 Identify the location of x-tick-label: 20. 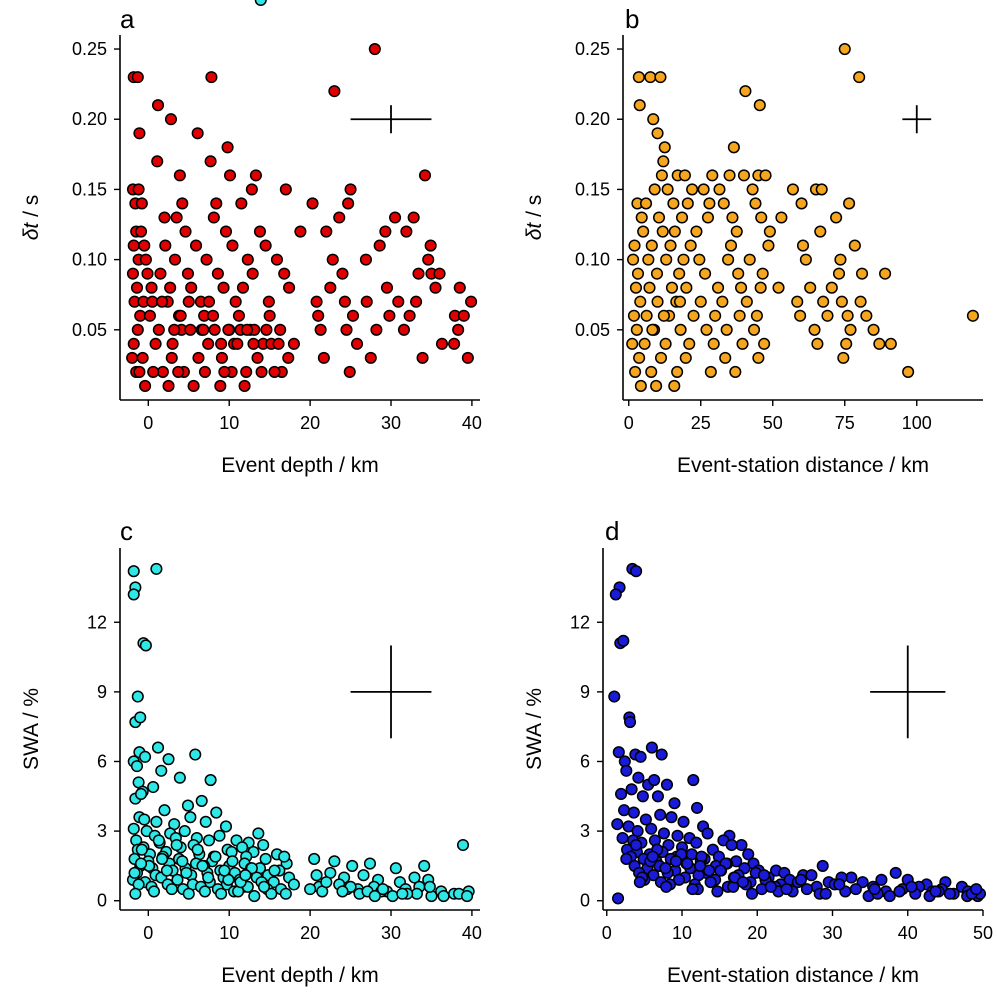
(757, 933).